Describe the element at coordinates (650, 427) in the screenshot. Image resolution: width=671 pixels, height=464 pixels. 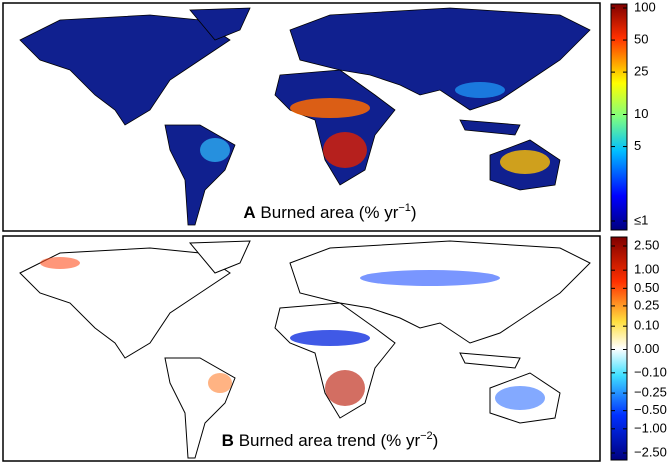
I see `colorbar-tick-label: −1.00` at that location.